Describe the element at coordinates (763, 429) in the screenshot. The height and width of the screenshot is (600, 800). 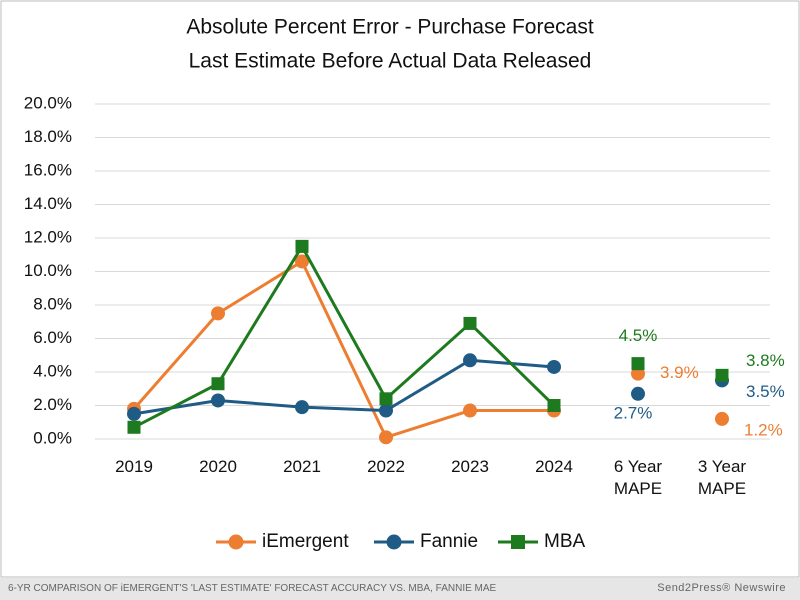
I see `data-label: 1.2%` at that location.